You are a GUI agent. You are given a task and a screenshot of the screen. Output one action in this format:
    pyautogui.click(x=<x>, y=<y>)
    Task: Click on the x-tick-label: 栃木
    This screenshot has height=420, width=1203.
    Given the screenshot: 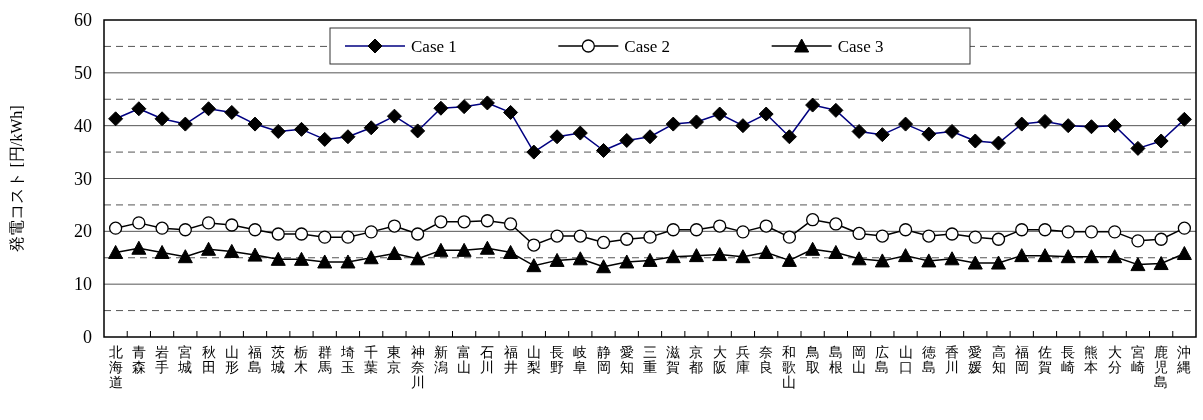 What is the action you would take?
    pyautogui.click(x=301, y=360)
    